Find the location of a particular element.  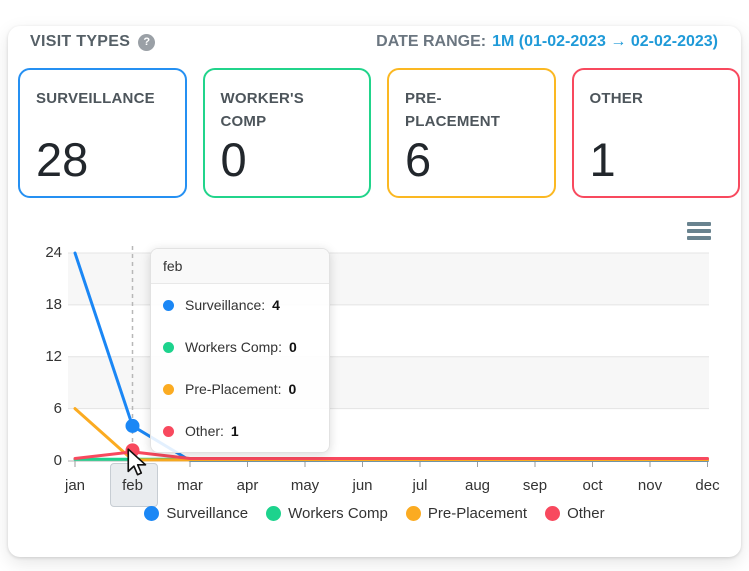

legend-item-workers-comp: Workers Comp is located at coordinates (327, 513).